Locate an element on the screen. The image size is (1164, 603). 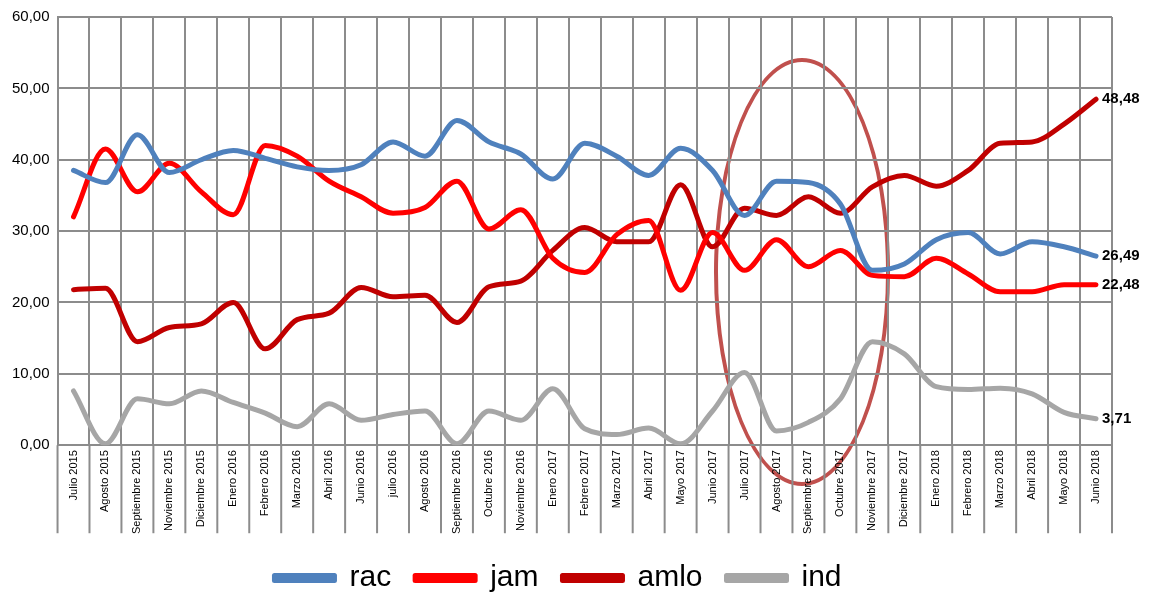
x-tick-label: Mayo 2018 is located at coordinates (1063, 477).